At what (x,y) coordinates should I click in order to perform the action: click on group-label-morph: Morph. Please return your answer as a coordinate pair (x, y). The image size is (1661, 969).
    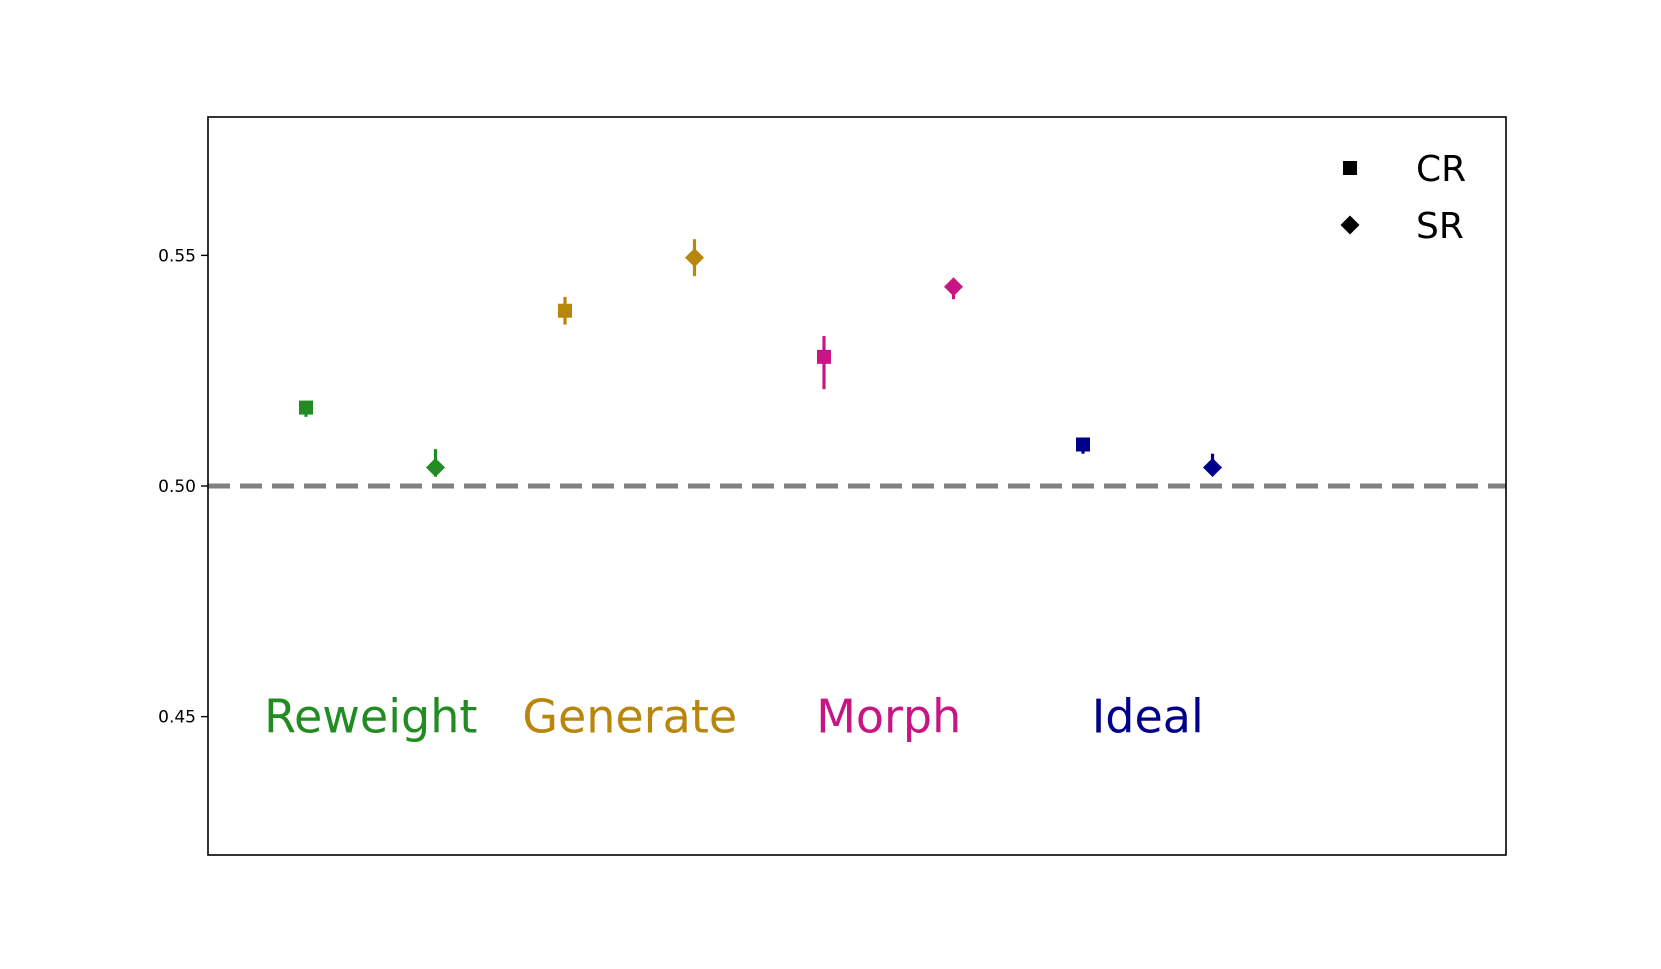
    Looking at the image, I should click on (888, 717).